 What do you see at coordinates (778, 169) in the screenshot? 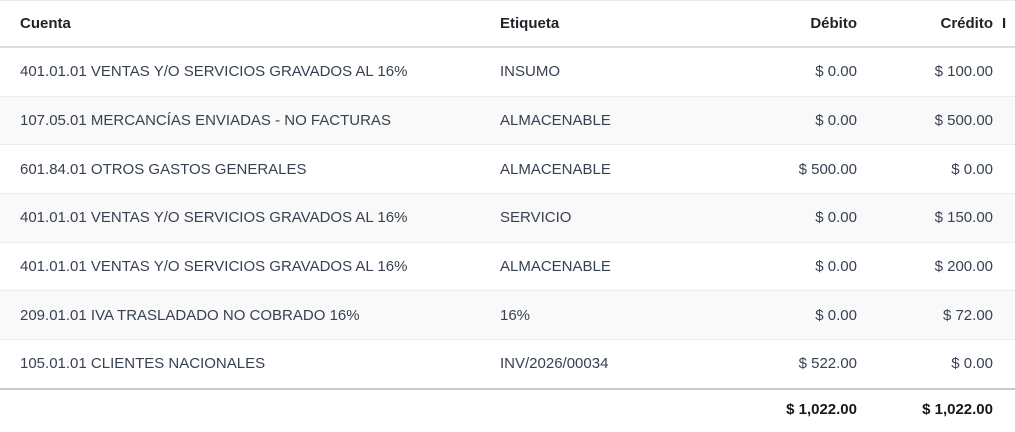
I see `cell-debito: $ 500.00` at bounding box center [778, 169].